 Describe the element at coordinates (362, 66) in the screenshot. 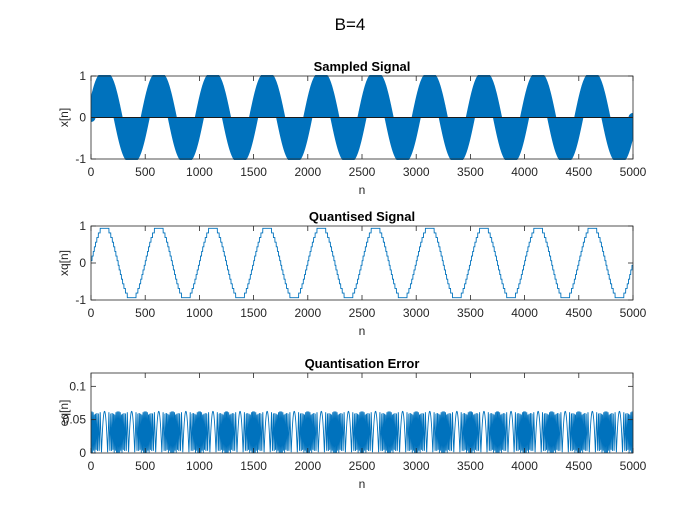

I see `panel-title: Sampled Signal` at that location.